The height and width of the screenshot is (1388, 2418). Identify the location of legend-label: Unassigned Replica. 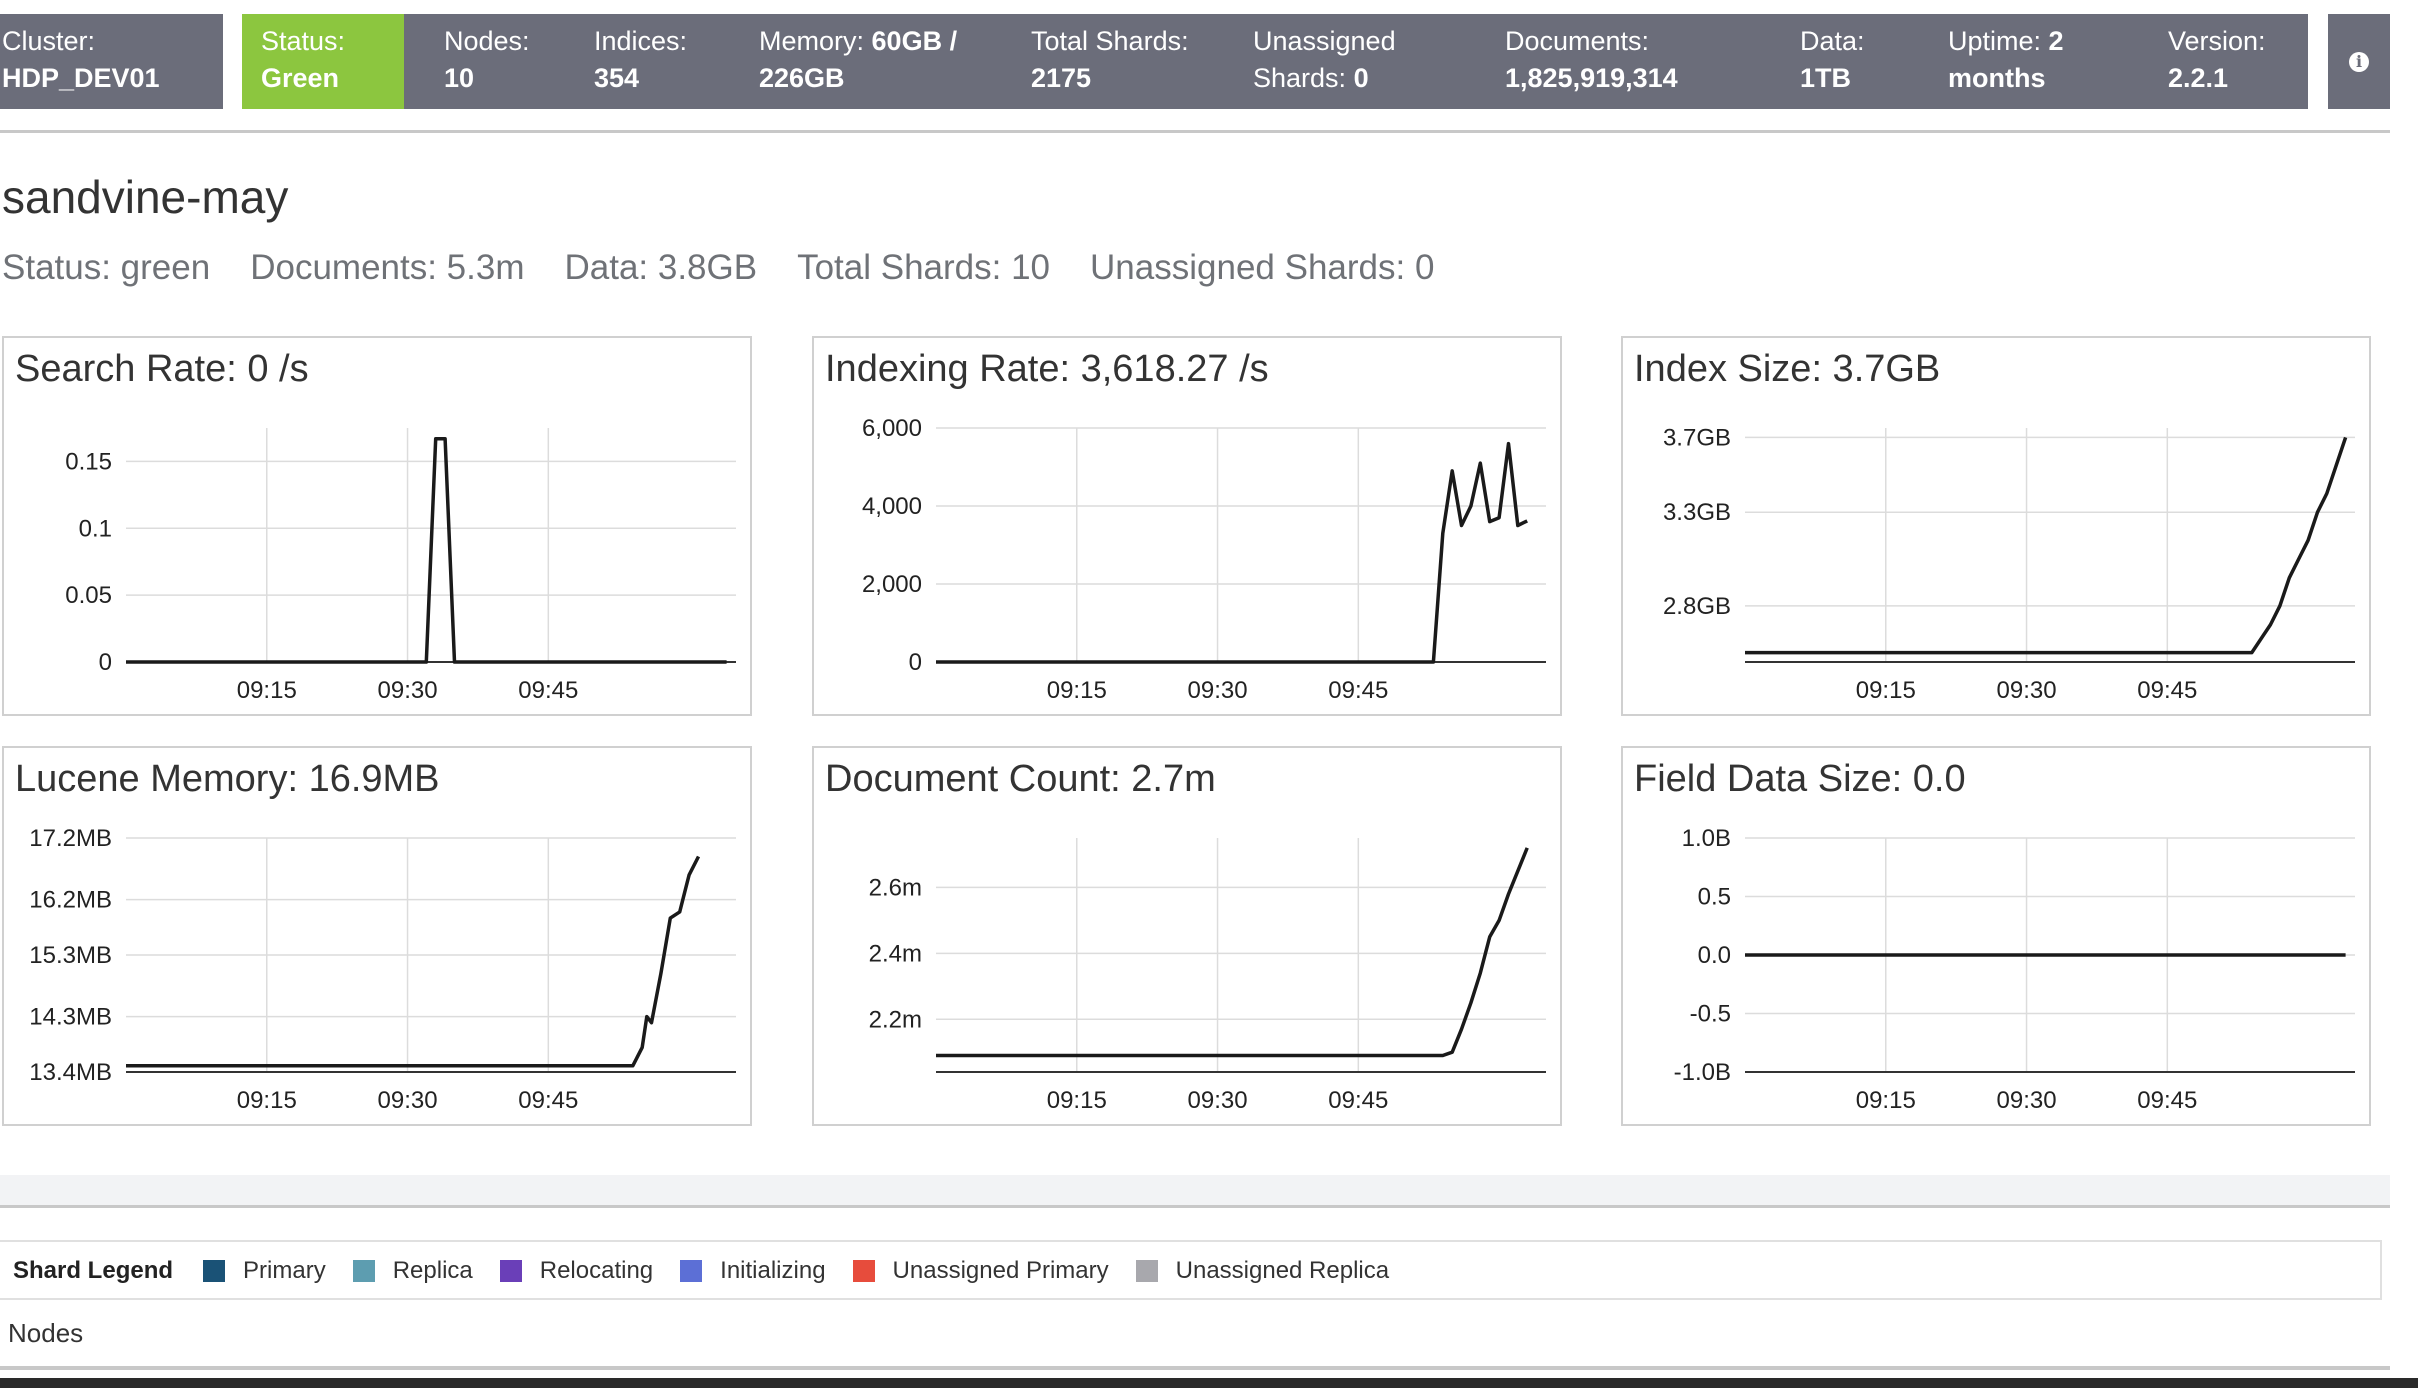
(1282, 1270).